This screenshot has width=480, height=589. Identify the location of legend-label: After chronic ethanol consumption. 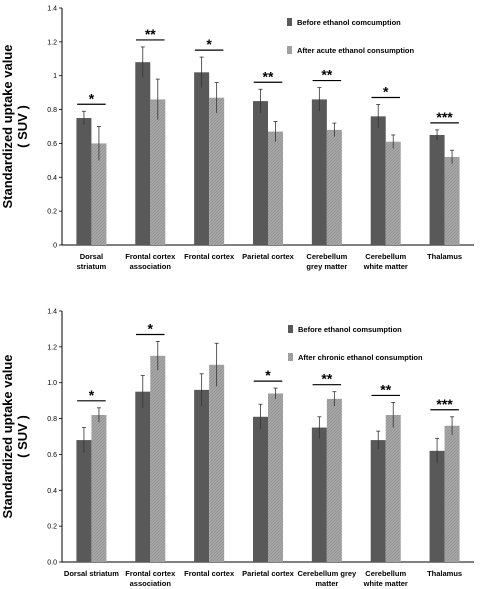
(360, 357).